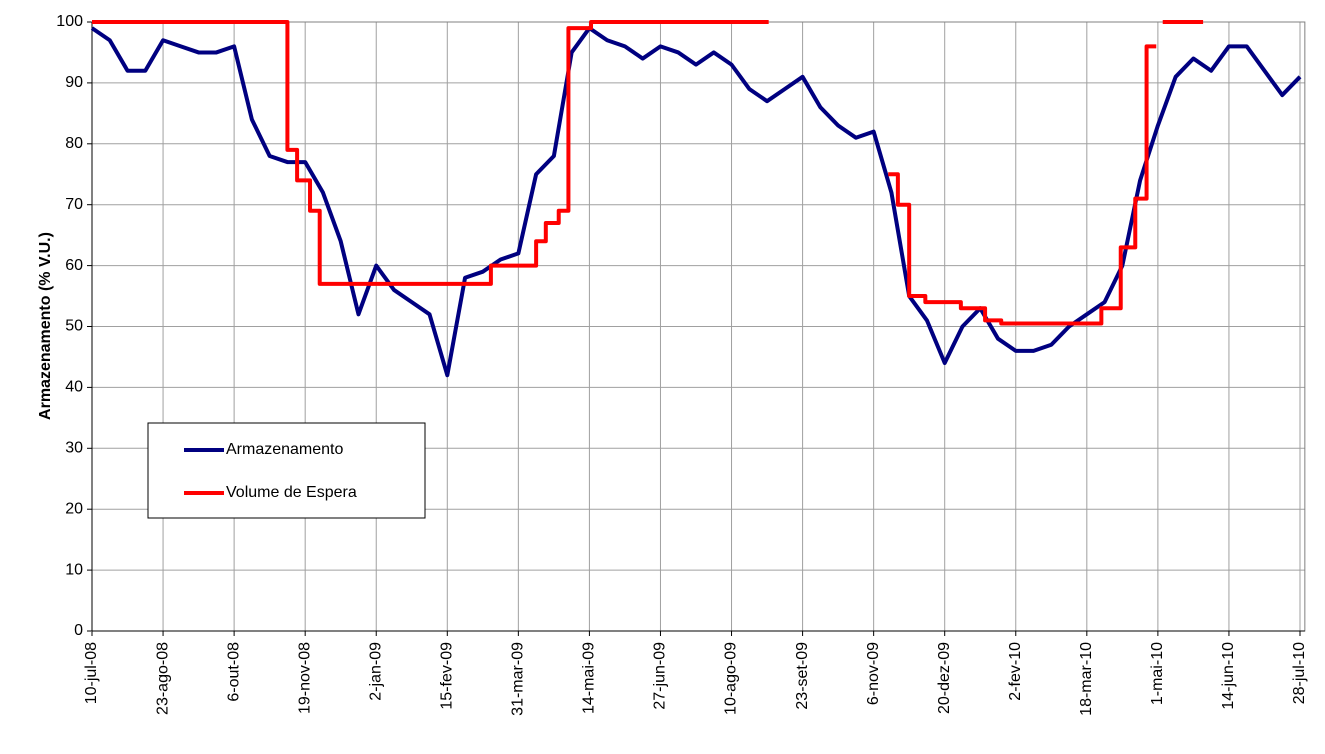 Image resolution: width=1325 pixels, height=754 pixels. What do you see at coordinates (69, 21) in the screenshot?
I see `y-tick-label: 100` at bounding box center [69, 21].